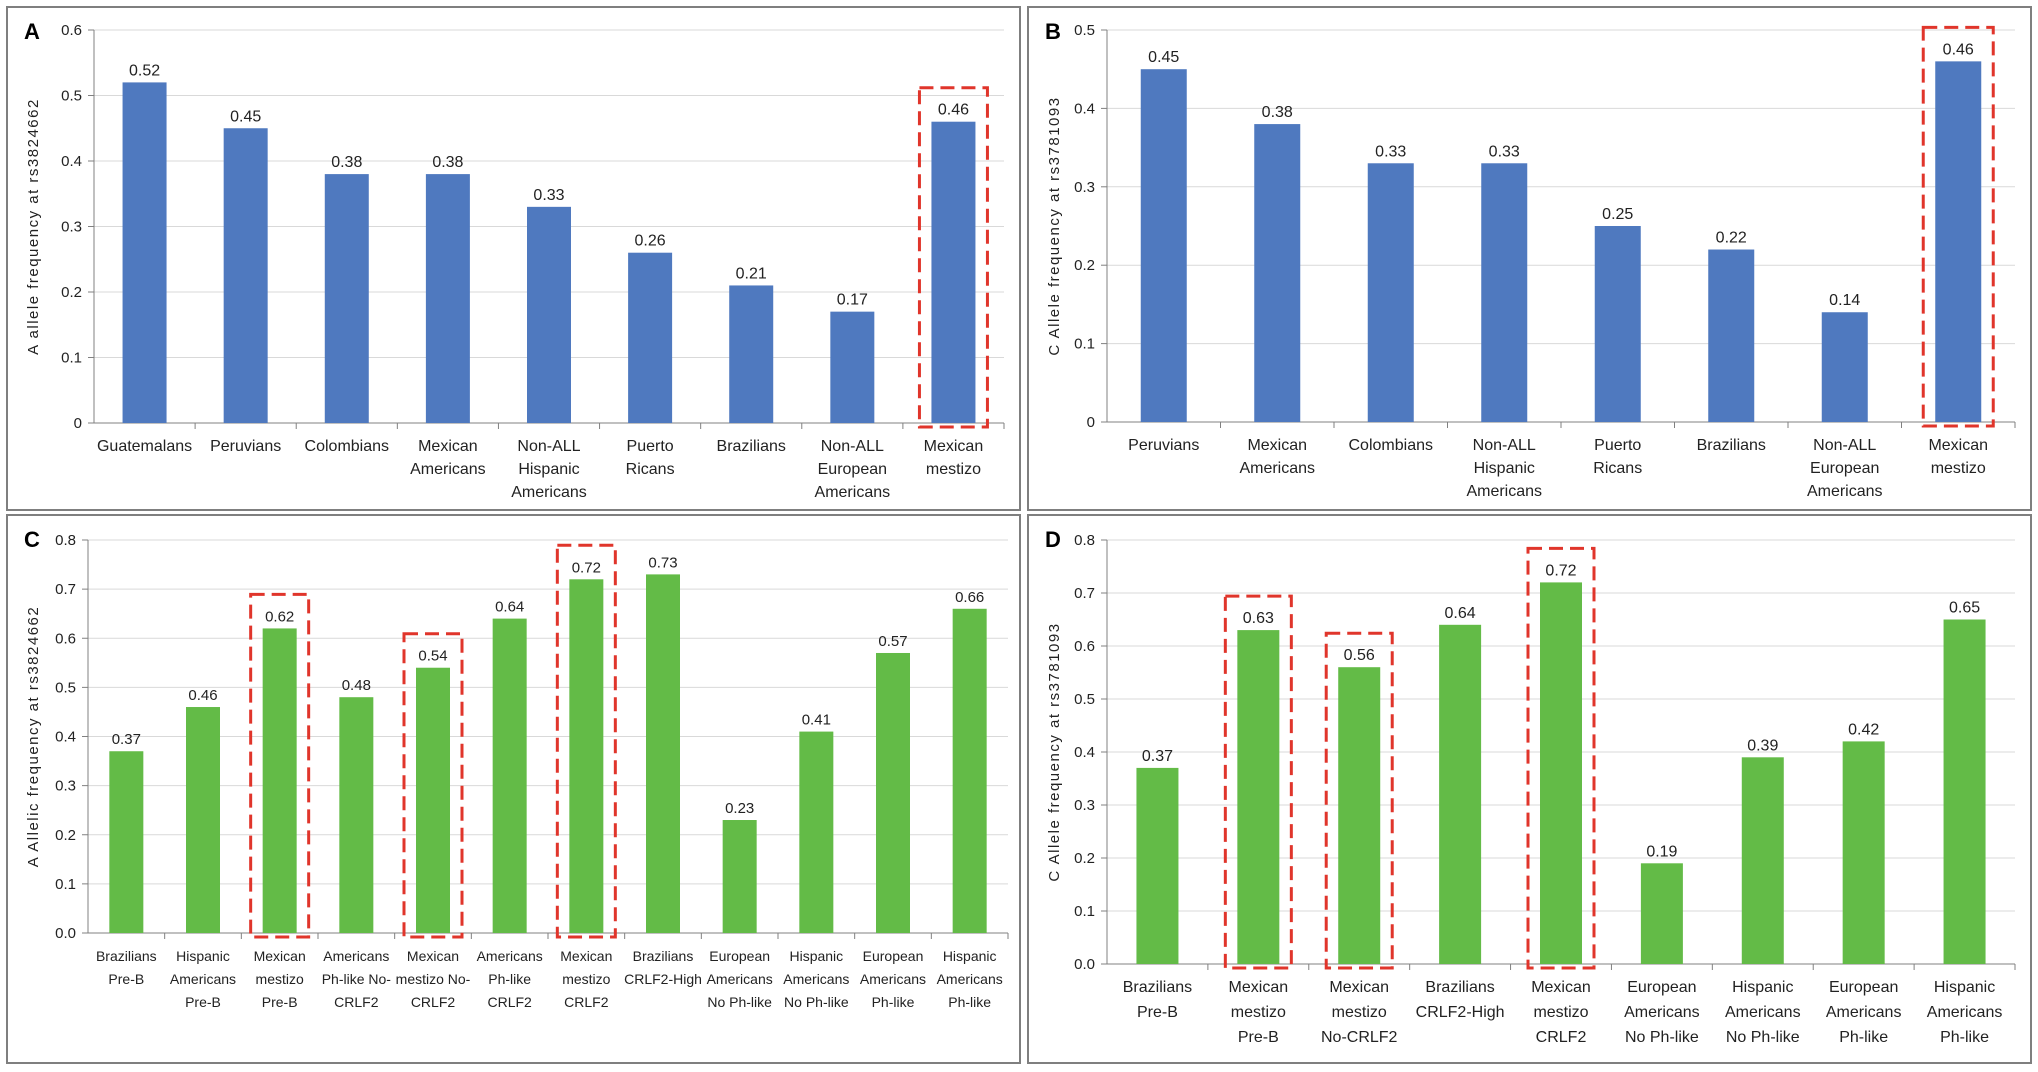 The image size is (2038, 1072). I want to click on category-label: Colombians, so click(347, 446).